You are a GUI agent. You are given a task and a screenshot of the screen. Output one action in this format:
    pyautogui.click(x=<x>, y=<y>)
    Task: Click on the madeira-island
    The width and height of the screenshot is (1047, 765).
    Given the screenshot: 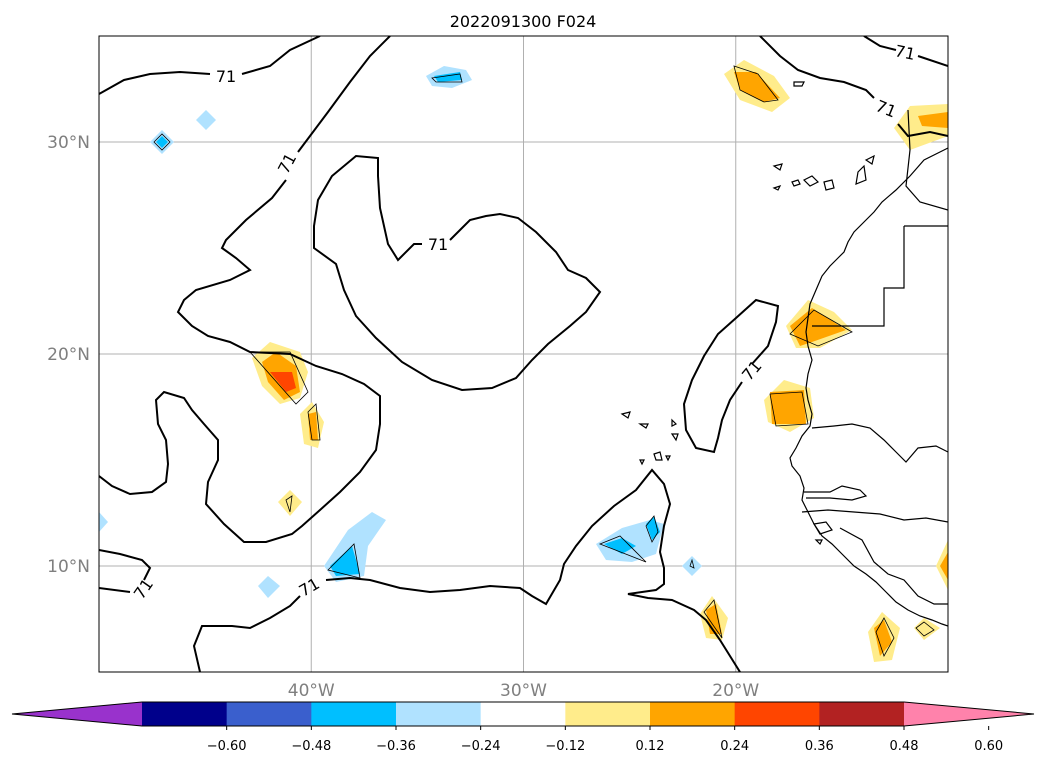 What is the action you would take?
    pyautogui.click(x=799, y=84)
    